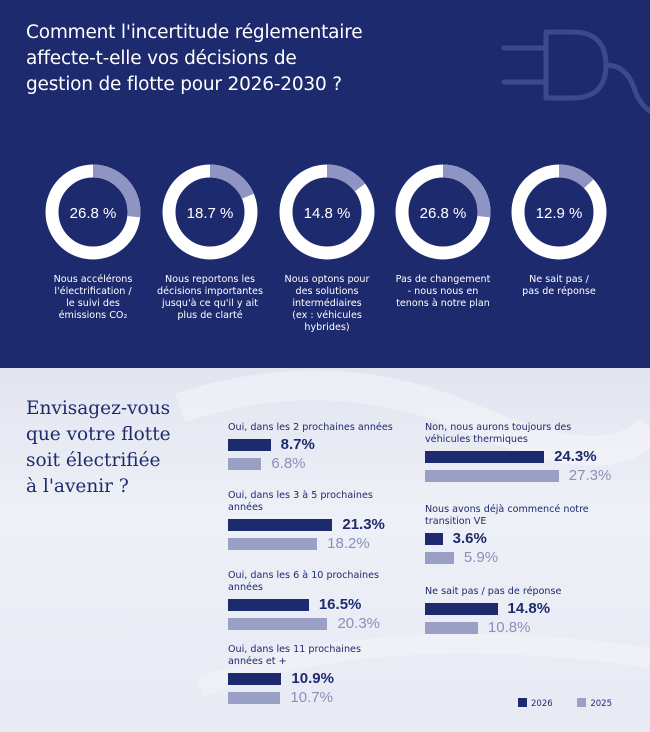 Image resolution: width=650 pixels, height=732 pixels. What do you see at coordinates (476, 439) in the screenshot?
I see `label-line: véhicules thermiques` at bounding box center [476, 439].